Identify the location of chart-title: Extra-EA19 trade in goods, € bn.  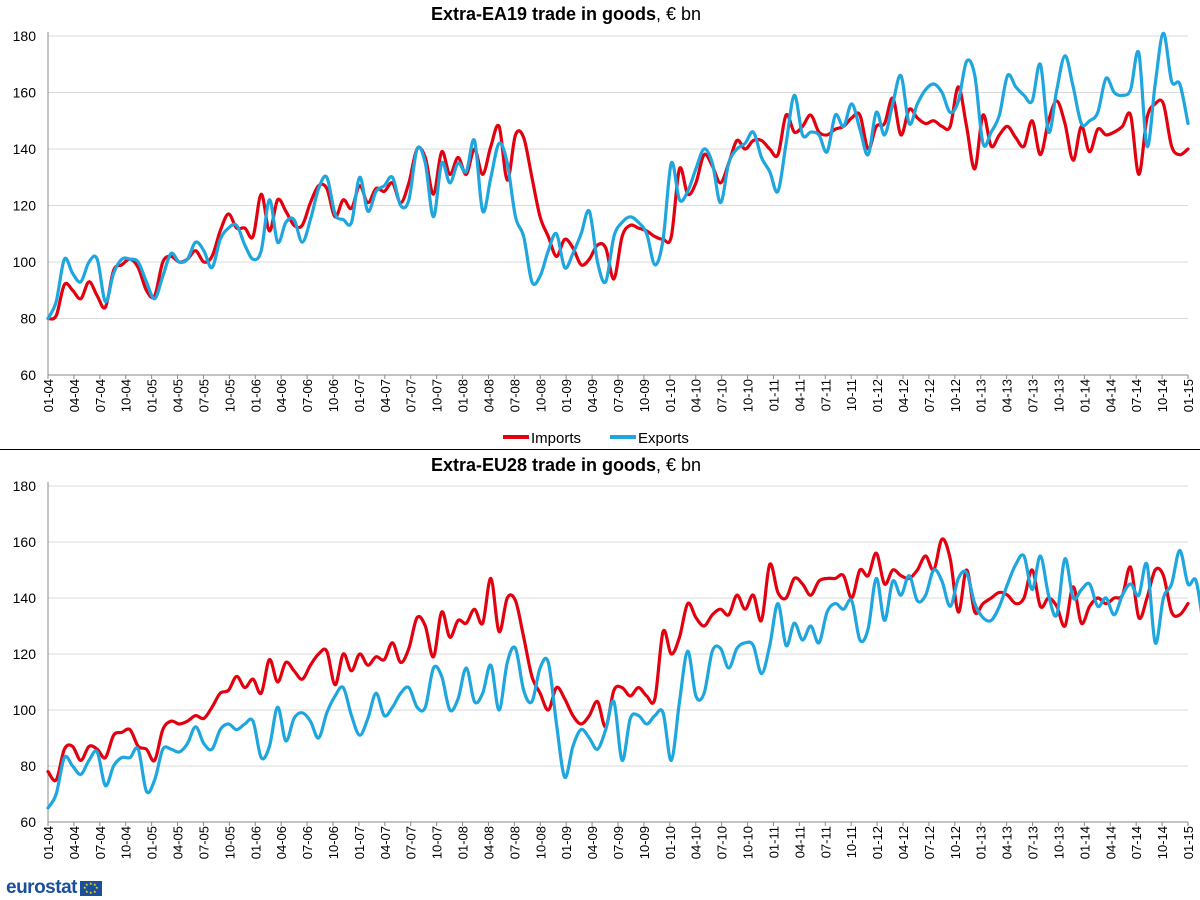
(566, 14).